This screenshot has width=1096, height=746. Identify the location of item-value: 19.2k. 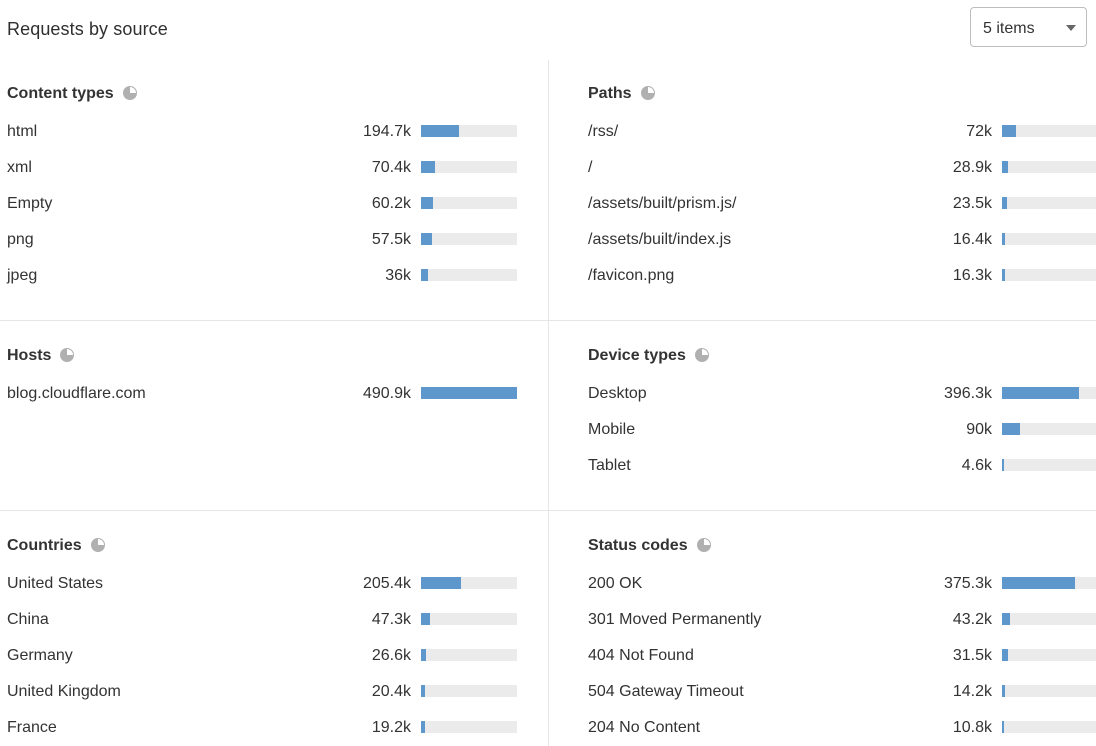
(391, 727).